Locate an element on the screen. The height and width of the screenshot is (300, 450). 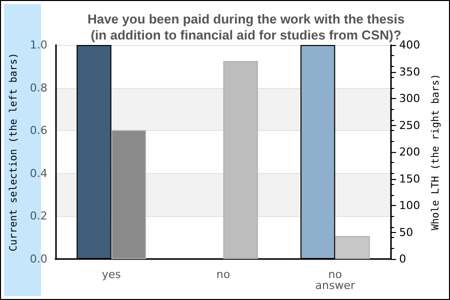
y-tick-label: 0.2 is located at coordinates (39, 216).